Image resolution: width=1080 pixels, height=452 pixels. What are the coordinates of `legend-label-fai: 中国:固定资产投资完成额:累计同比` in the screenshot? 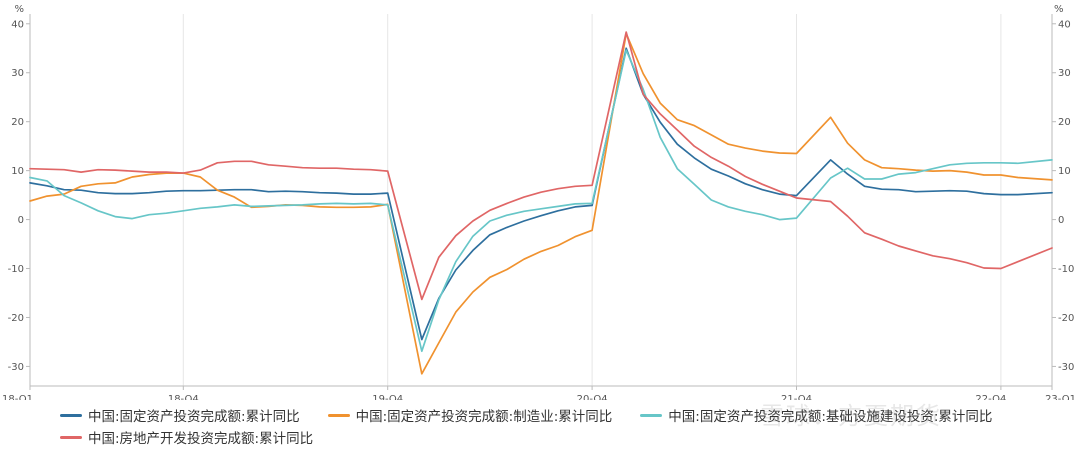 It's located at (194, 417).